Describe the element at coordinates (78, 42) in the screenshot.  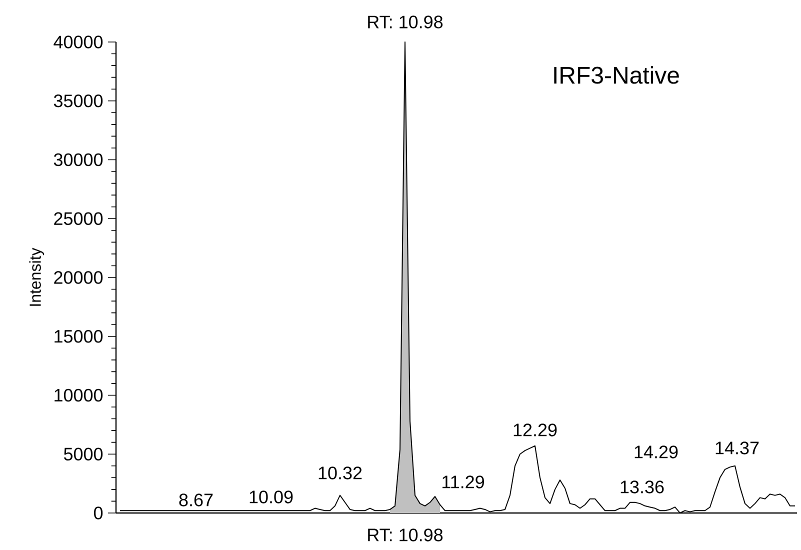
I see `y-tick-label: 40000` at that location.